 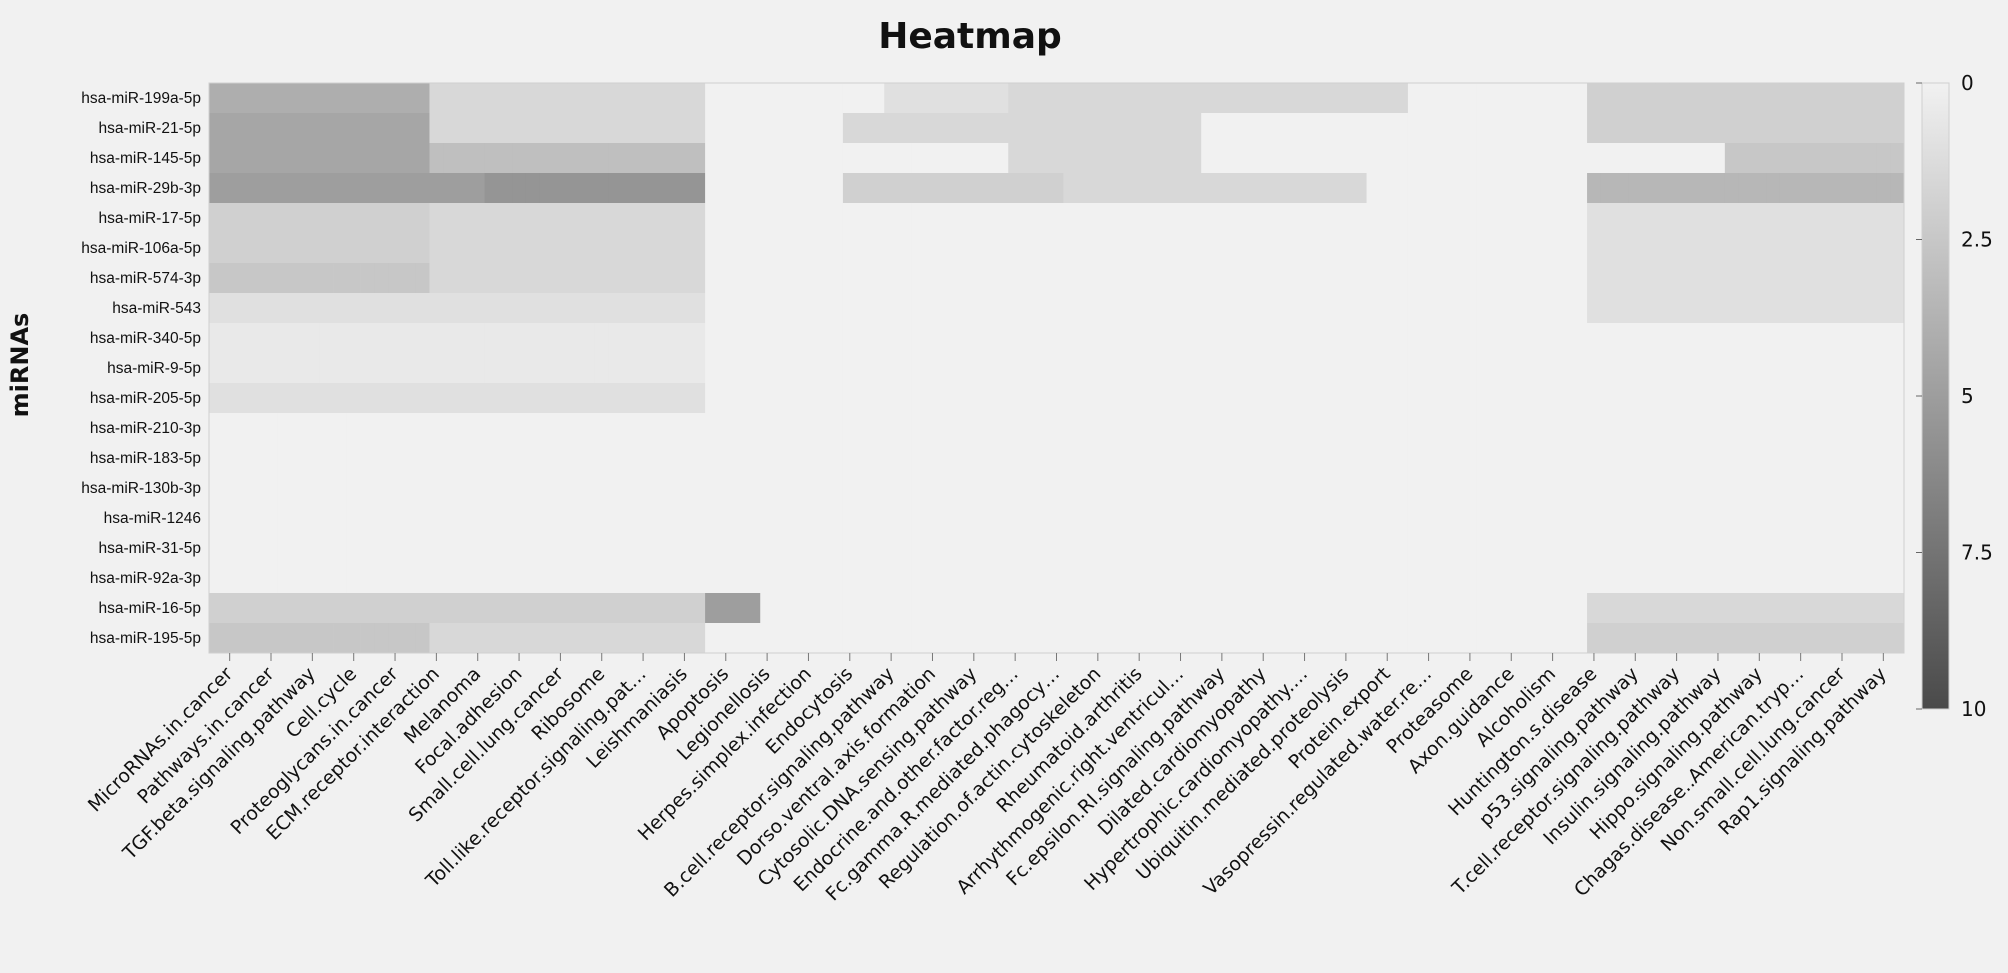 What do you see at coordinates (141, 488) in the screenshot?
I see `row-label: hsa-miR-130b-3p` at bounding box center [141, 488].